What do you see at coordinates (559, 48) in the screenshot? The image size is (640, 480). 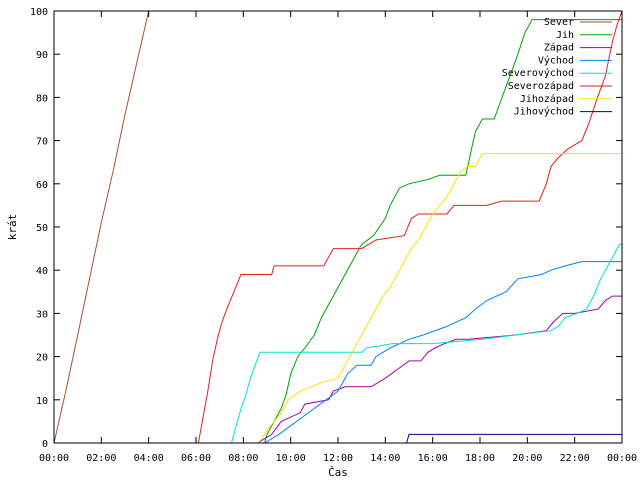 I see `legend-label: Západ` at bounding box center [559, 48].